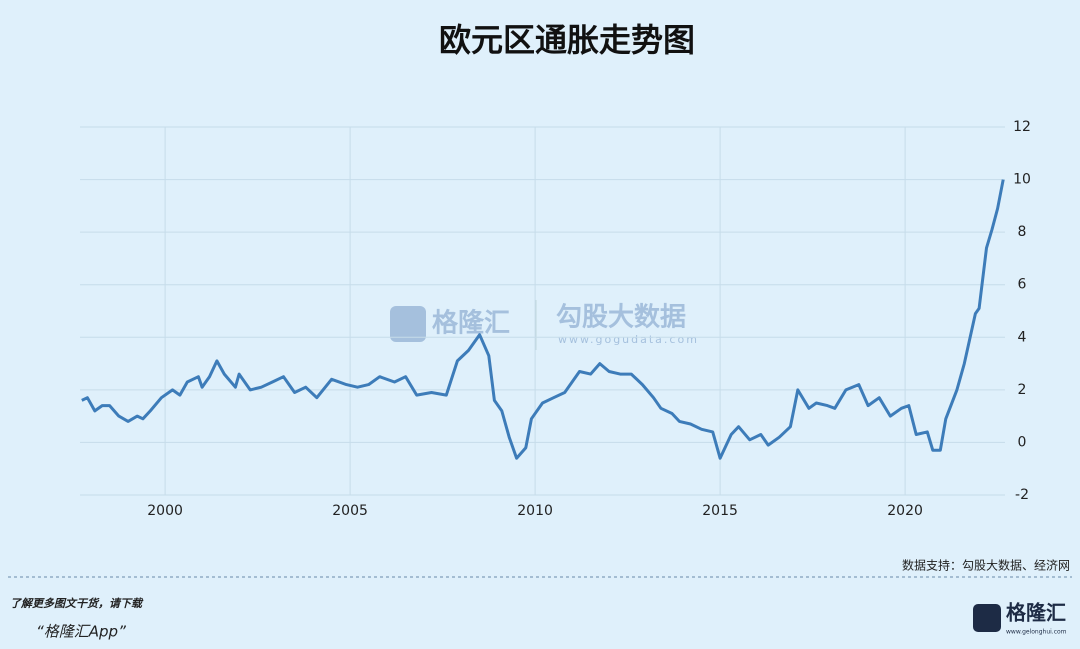 This screenshot has width=1080, height=649. What do you see at coordinates (1022, 442) in the screenshot?
I see `y-tick-label: 0` at bounding box center [1022, 442].